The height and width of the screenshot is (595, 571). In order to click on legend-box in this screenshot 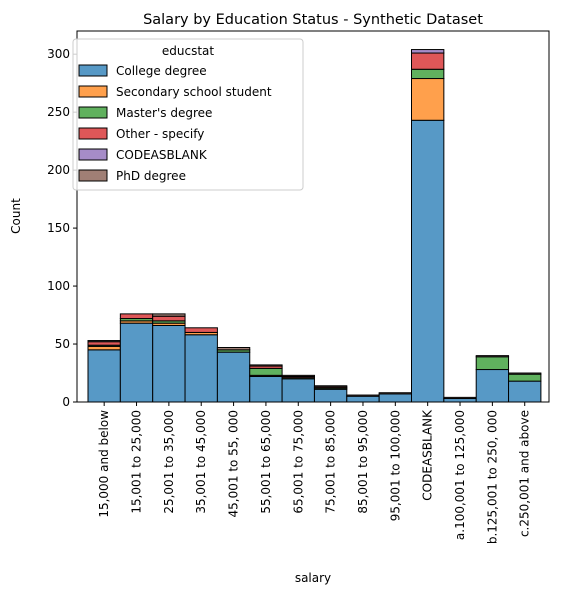, I will do `click(188, 114)`.